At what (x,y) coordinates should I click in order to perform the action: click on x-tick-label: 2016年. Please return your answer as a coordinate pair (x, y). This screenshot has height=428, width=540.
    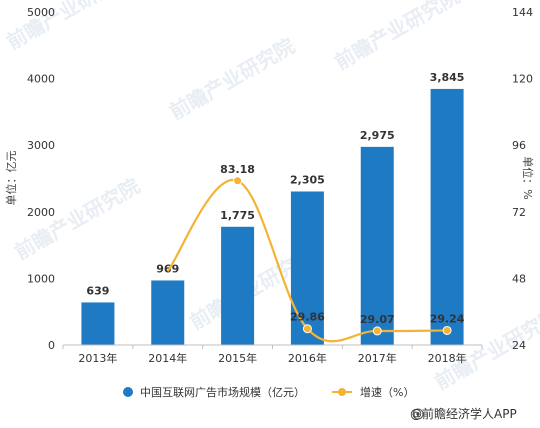
    Looking at the image, I should click on (307, 358).